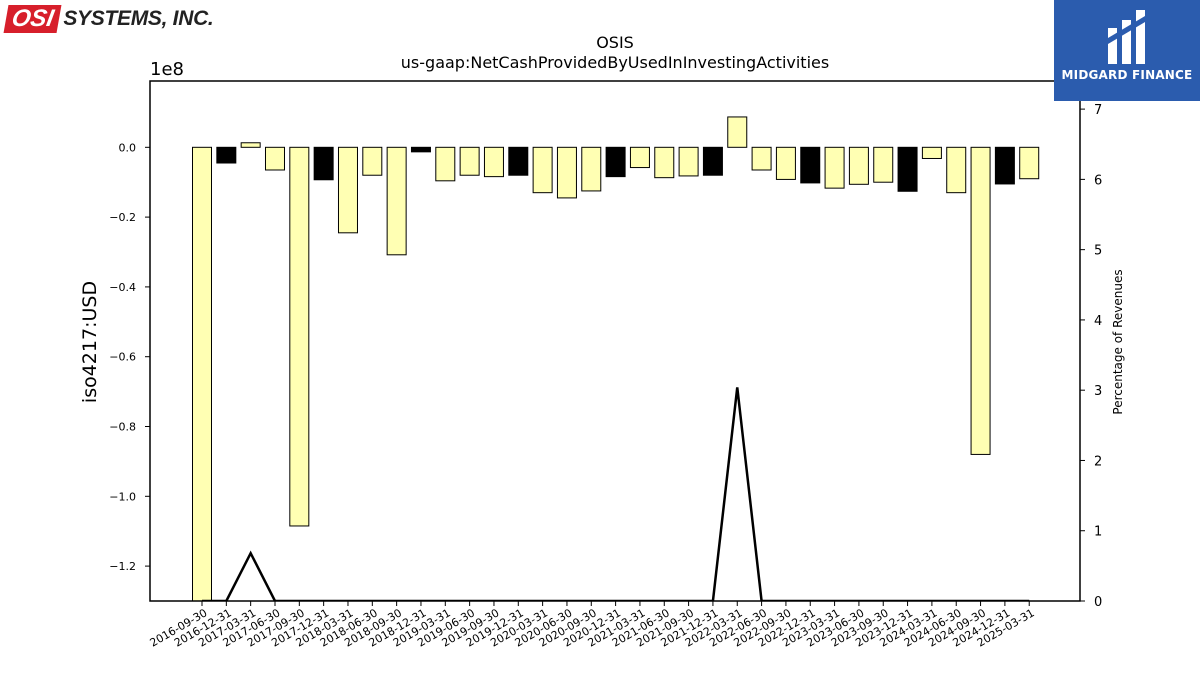  What do you see at coordinates (128, 147) in the screenshot?
I see `y-tick-label: 0.0` at bounding box center [128, 147].